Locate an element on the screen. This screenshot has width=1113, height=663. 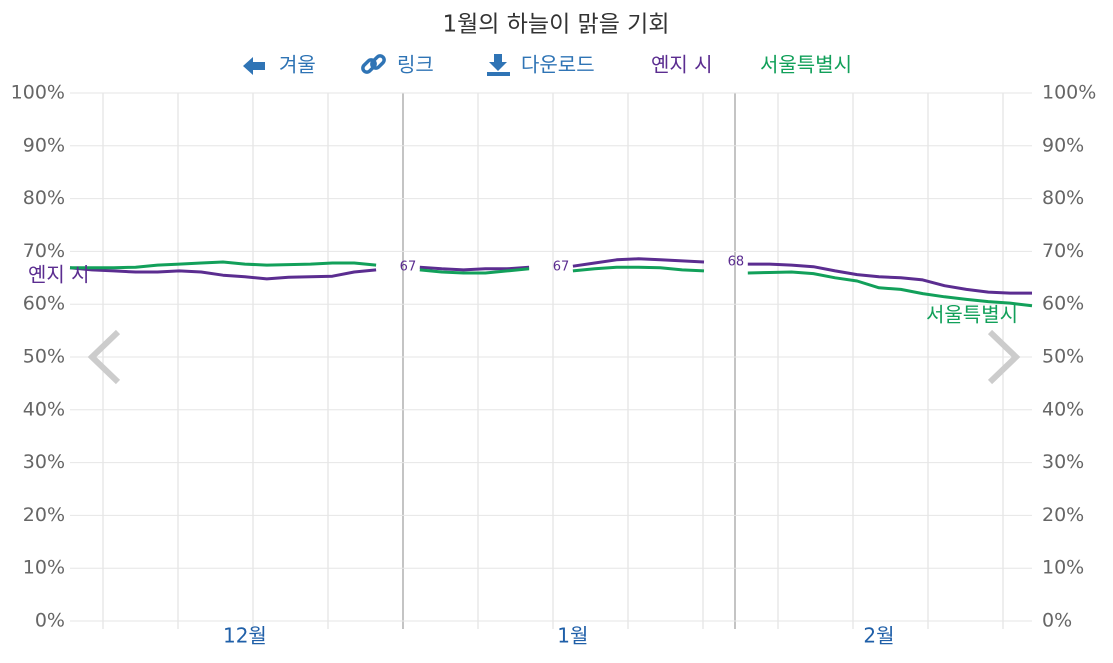
series-label: 옌지 시 is located at coordinates (59, 275).